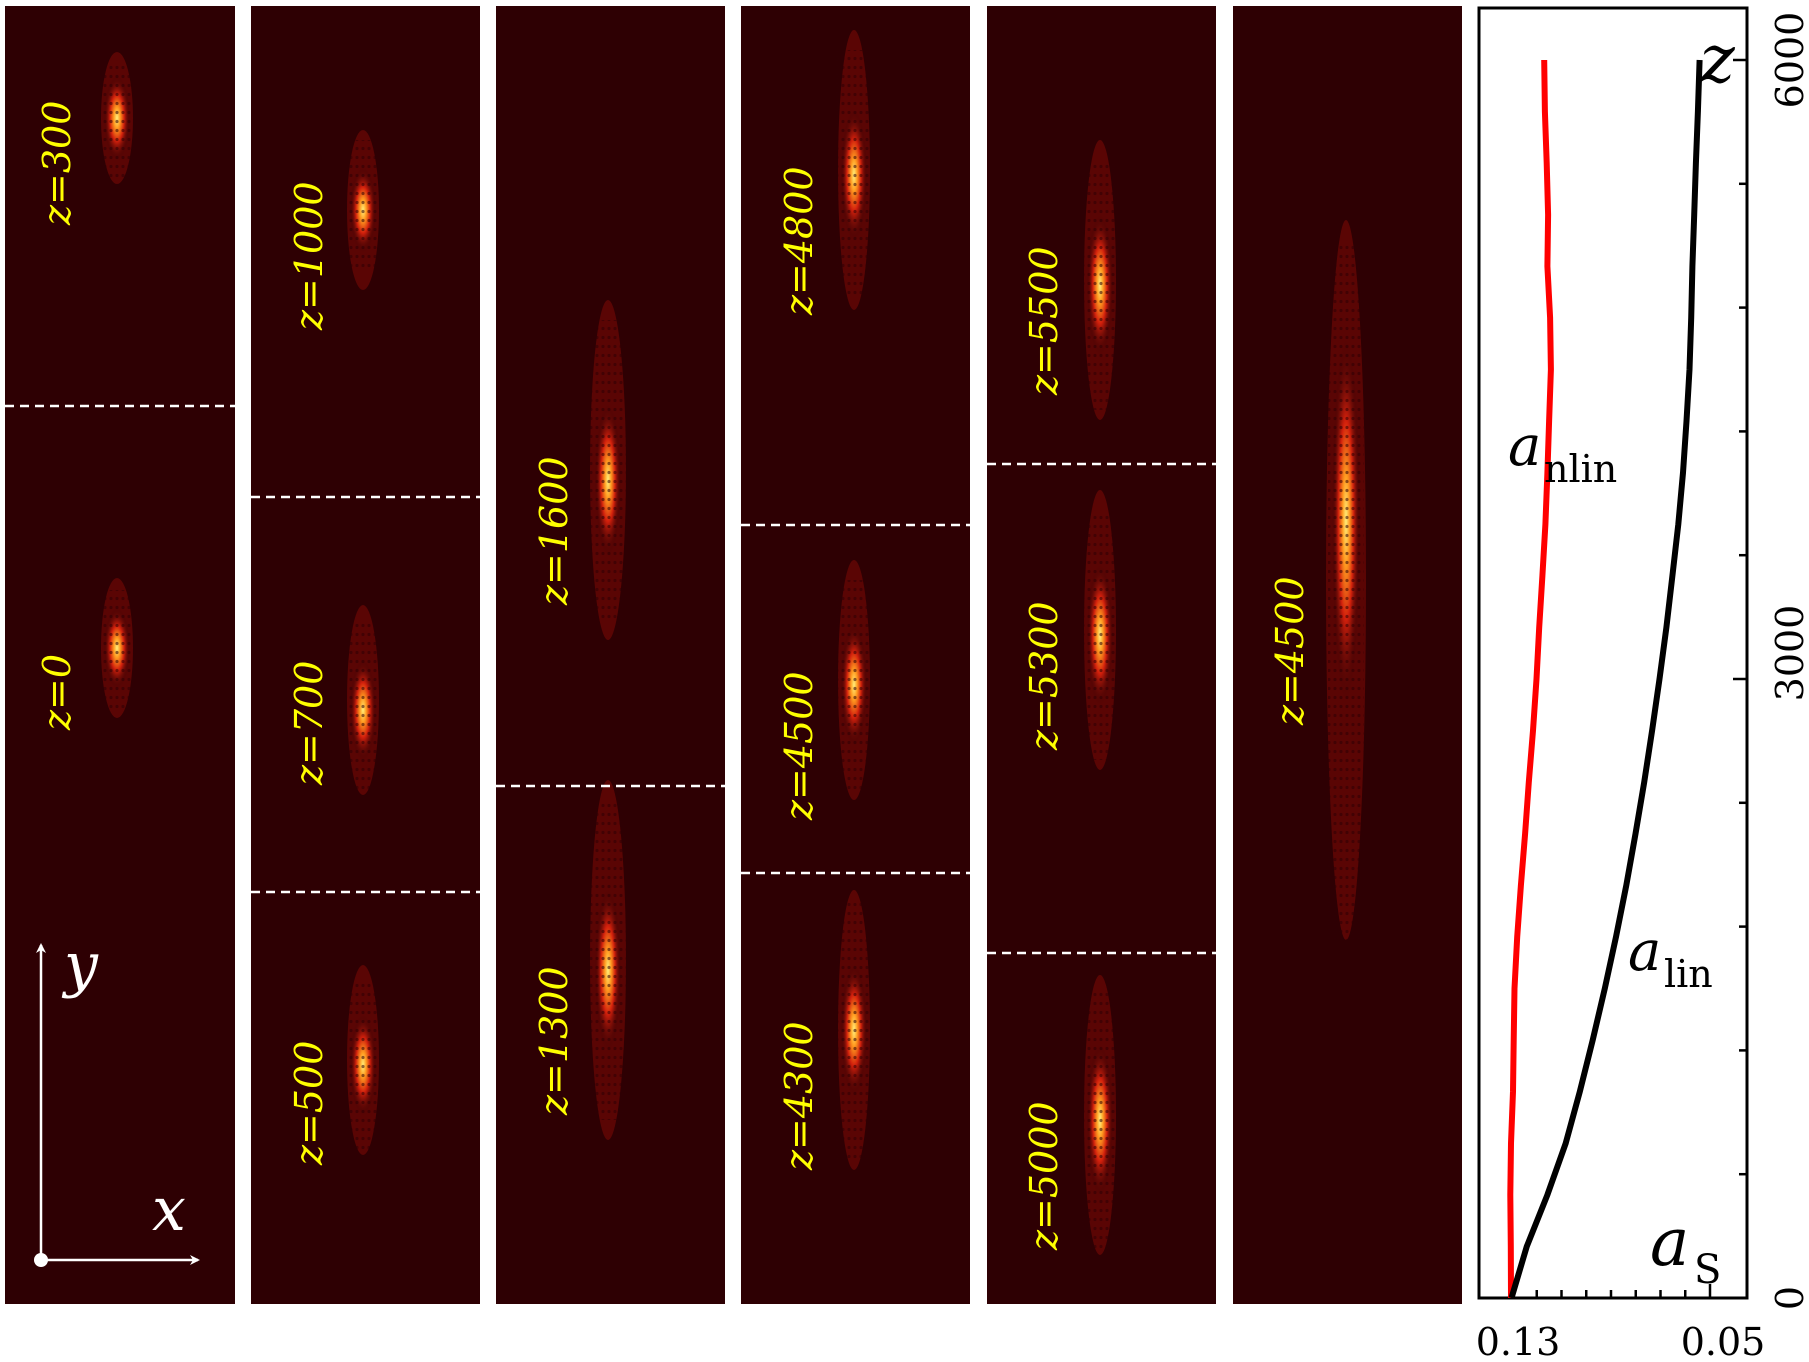 The height and width of the screenshot is (1362, 1809). What do you see at coordinates (799, 241) in the screenshot?
I see `snapshot-label: z=4800` at bounding box center [799, 241].